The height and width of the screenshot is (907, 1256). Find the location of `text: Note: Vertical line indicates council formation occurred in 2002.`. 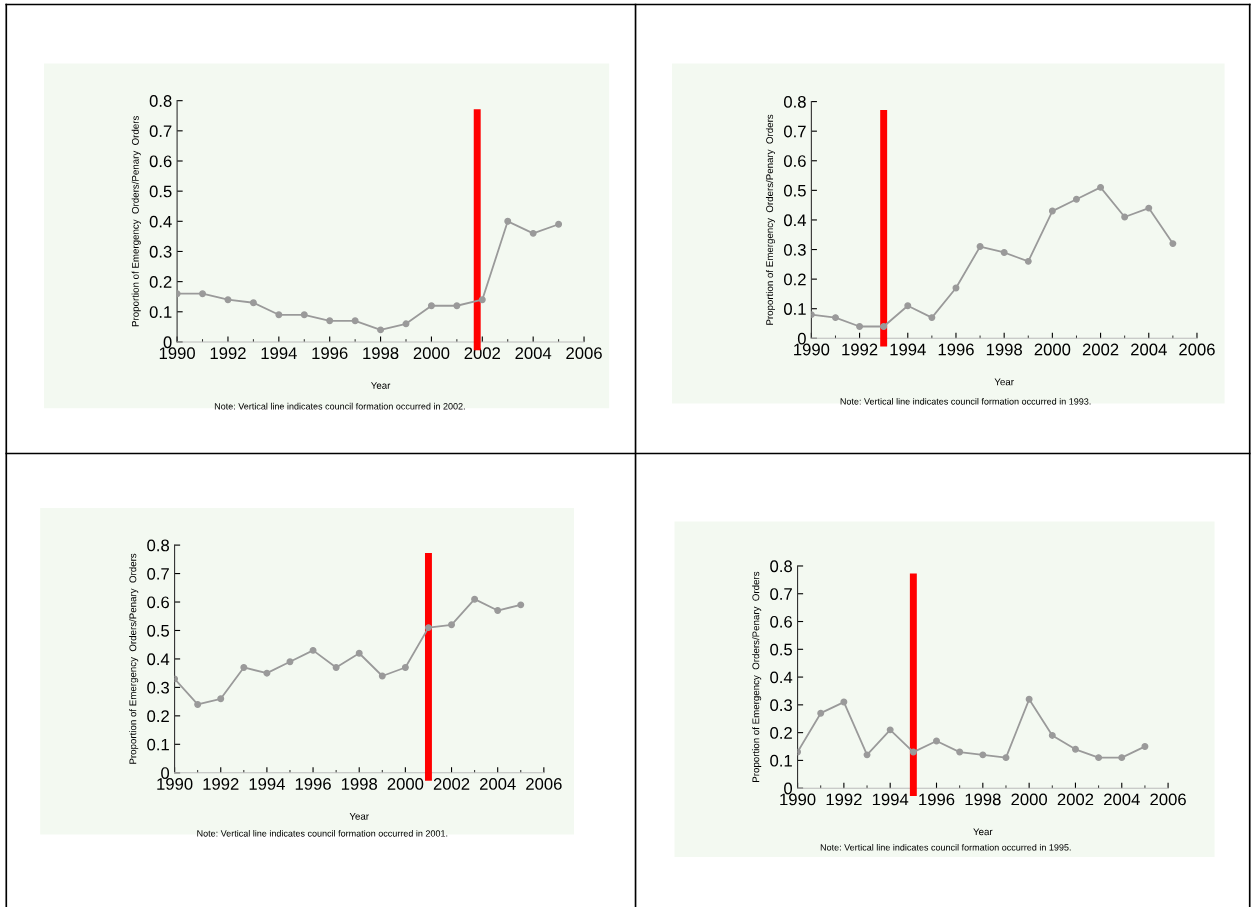

text: Note: Vertical line indicates council formation occurred in 2002. is located at coordinates (339, 406).